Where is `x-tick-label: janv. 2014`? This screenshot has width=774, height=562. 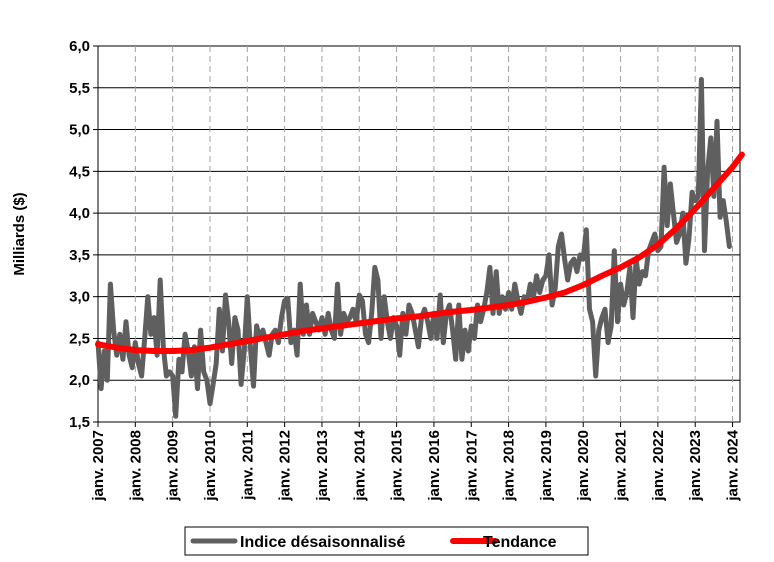 x-tick-label: janv. 2014 is located at coordinates (359, 465).